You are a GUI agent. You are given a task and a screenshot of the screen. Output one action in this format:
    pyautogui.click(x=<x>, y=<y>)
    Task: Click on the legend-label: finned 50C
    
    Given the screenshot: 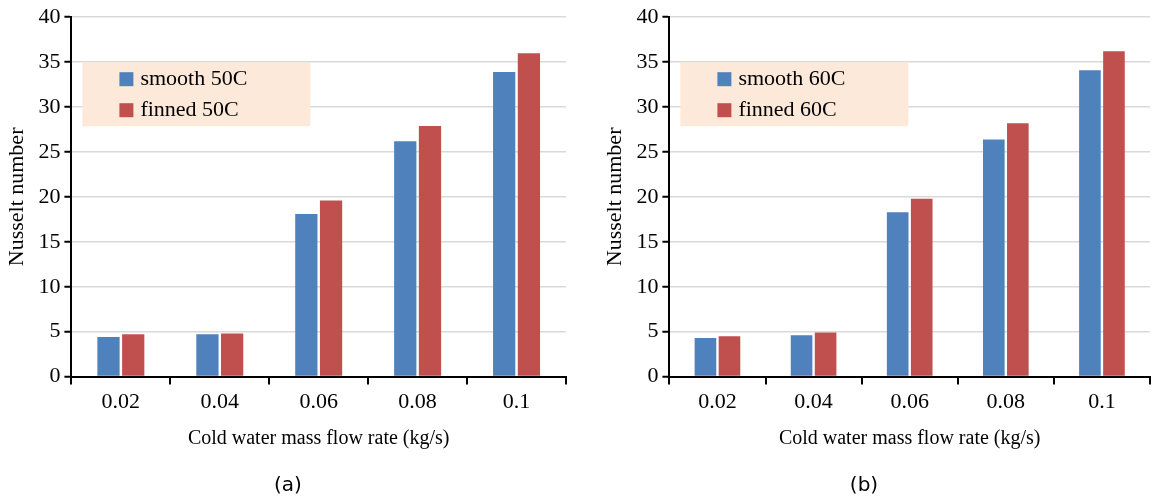 What is the action you would take?
    pyautogui.click(x=189, y=108)
    